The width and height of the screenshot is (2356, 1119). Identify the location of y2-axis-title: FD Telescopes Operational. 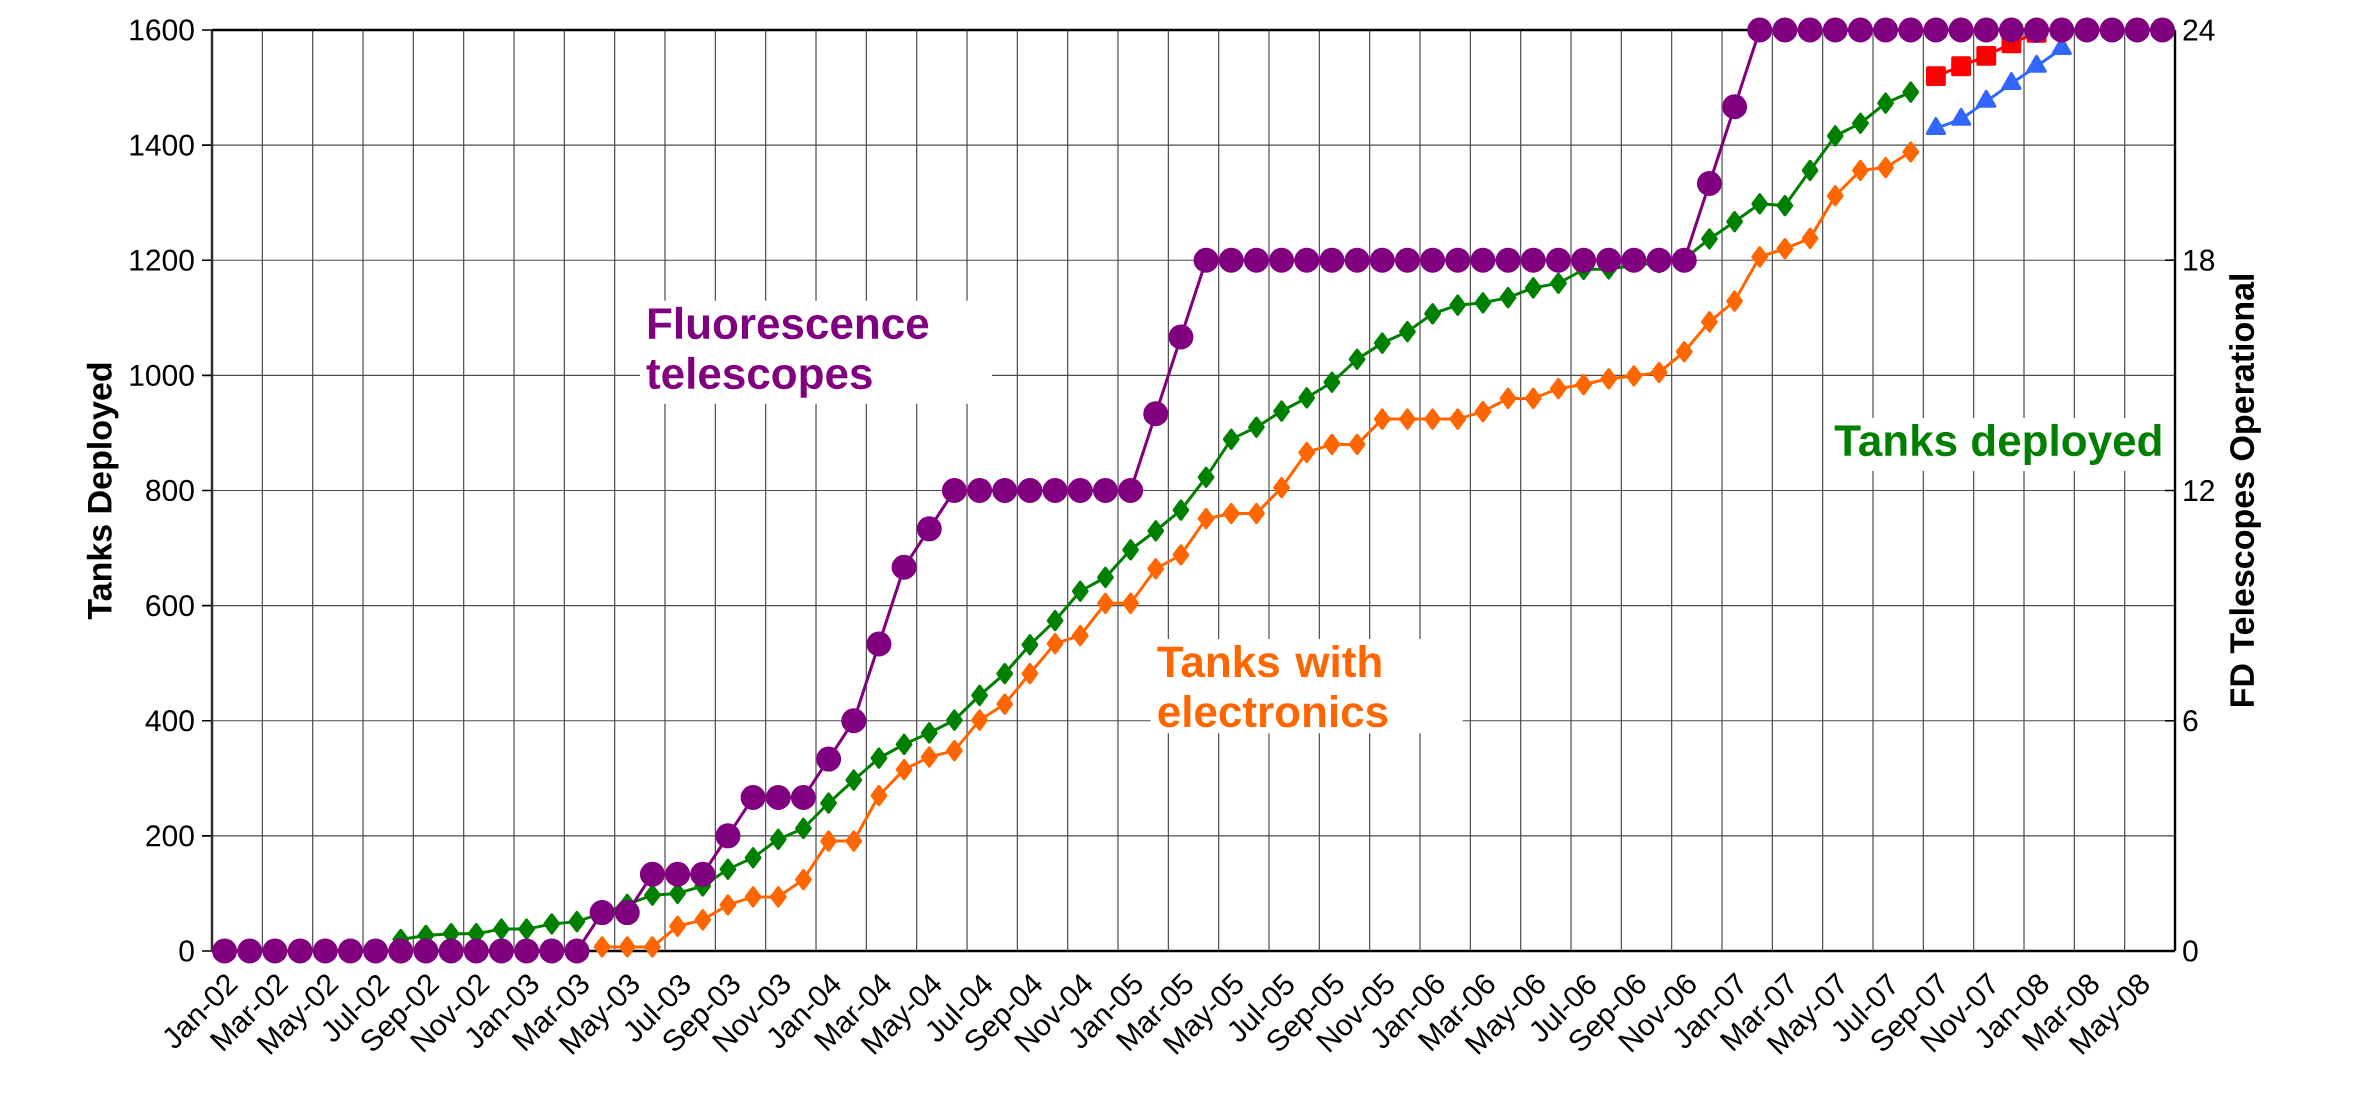
(2245, 491).